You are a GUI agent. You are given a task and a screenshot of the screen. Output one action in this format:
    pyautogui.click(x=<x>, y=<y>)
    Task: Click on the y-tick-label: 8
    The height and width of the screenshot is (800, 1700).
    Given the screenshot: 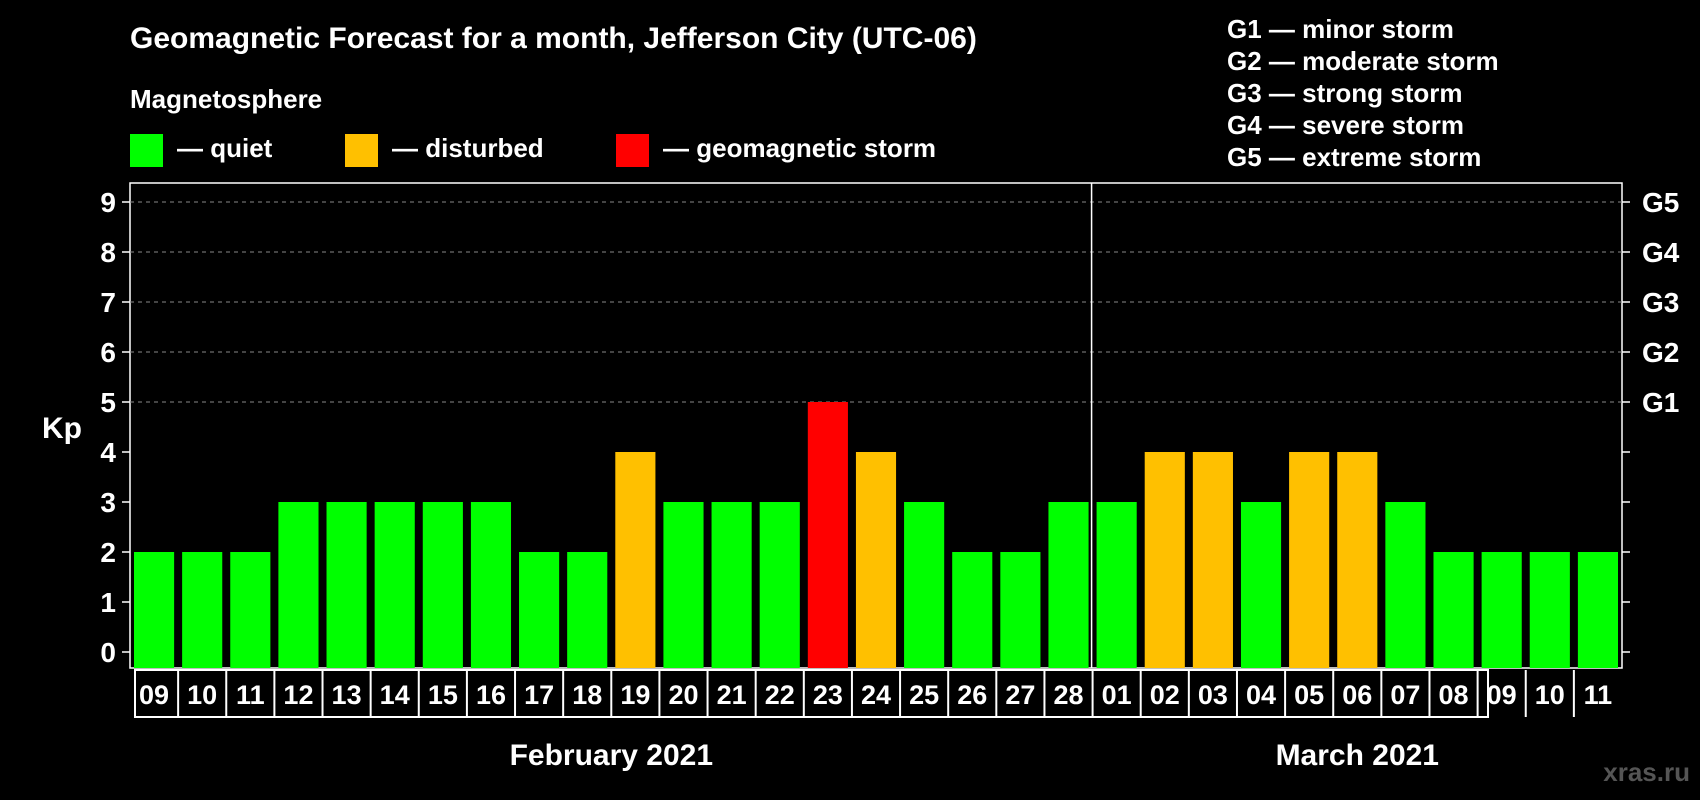 What is the action you would take?
    pyautogui.click(x=108, y=252)
    